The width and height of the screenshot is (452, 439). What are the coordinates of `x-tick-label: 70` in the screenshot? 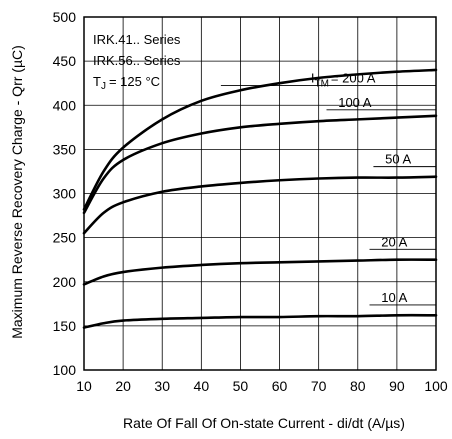 It's located at (319, 386).